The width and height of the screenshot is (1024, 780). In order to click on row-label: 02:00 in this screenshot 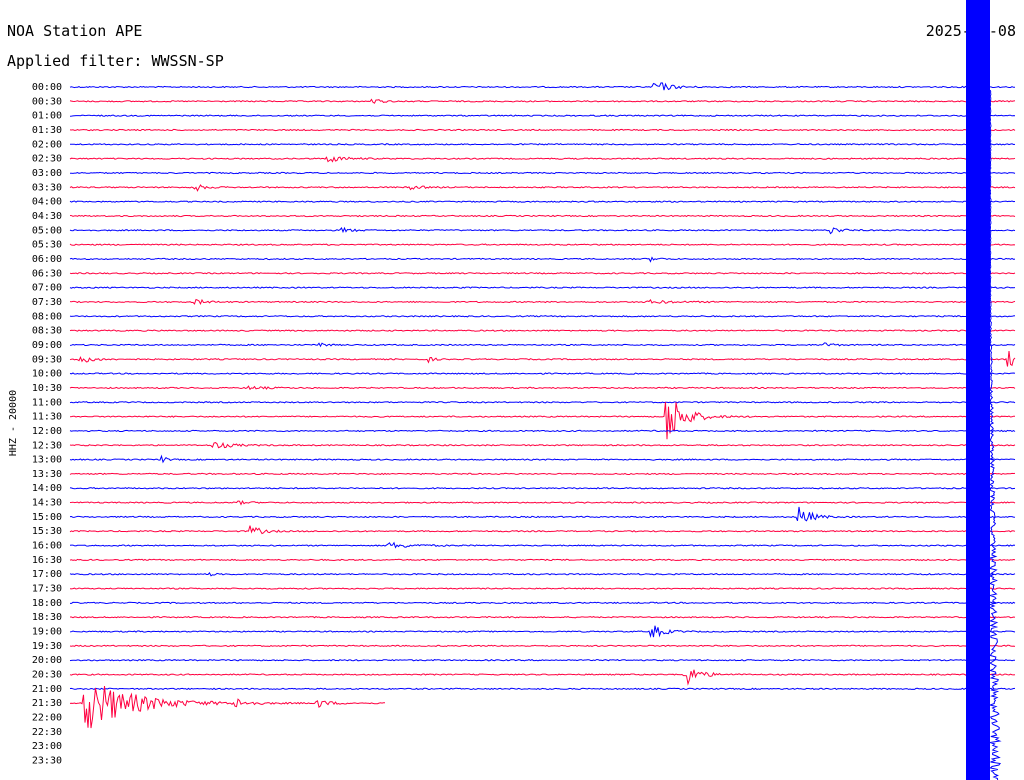, I will do `click(47, 144)`.